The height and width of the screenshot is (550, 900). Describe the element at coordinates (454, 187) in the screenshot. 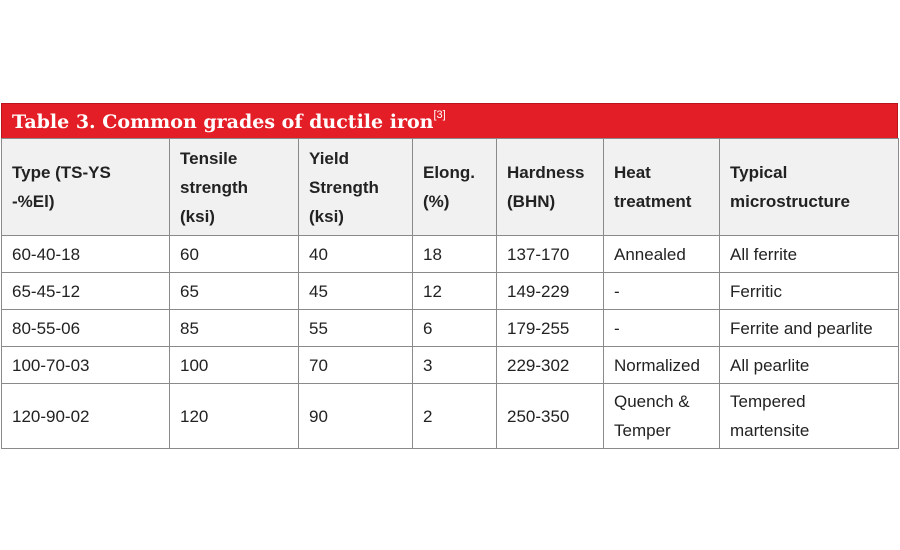

I see `column-header: Elong. (%)` at that location.